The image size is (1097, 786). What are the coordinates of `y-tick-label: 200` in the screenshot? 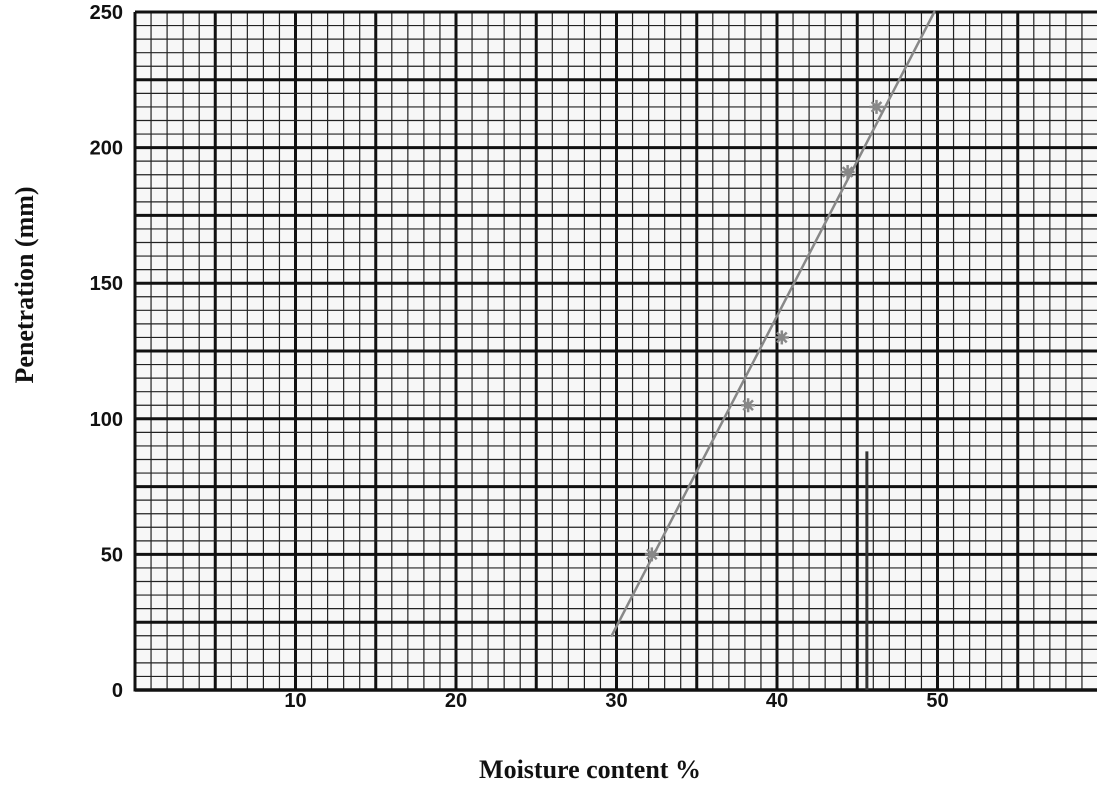 It's located at (106, 149).